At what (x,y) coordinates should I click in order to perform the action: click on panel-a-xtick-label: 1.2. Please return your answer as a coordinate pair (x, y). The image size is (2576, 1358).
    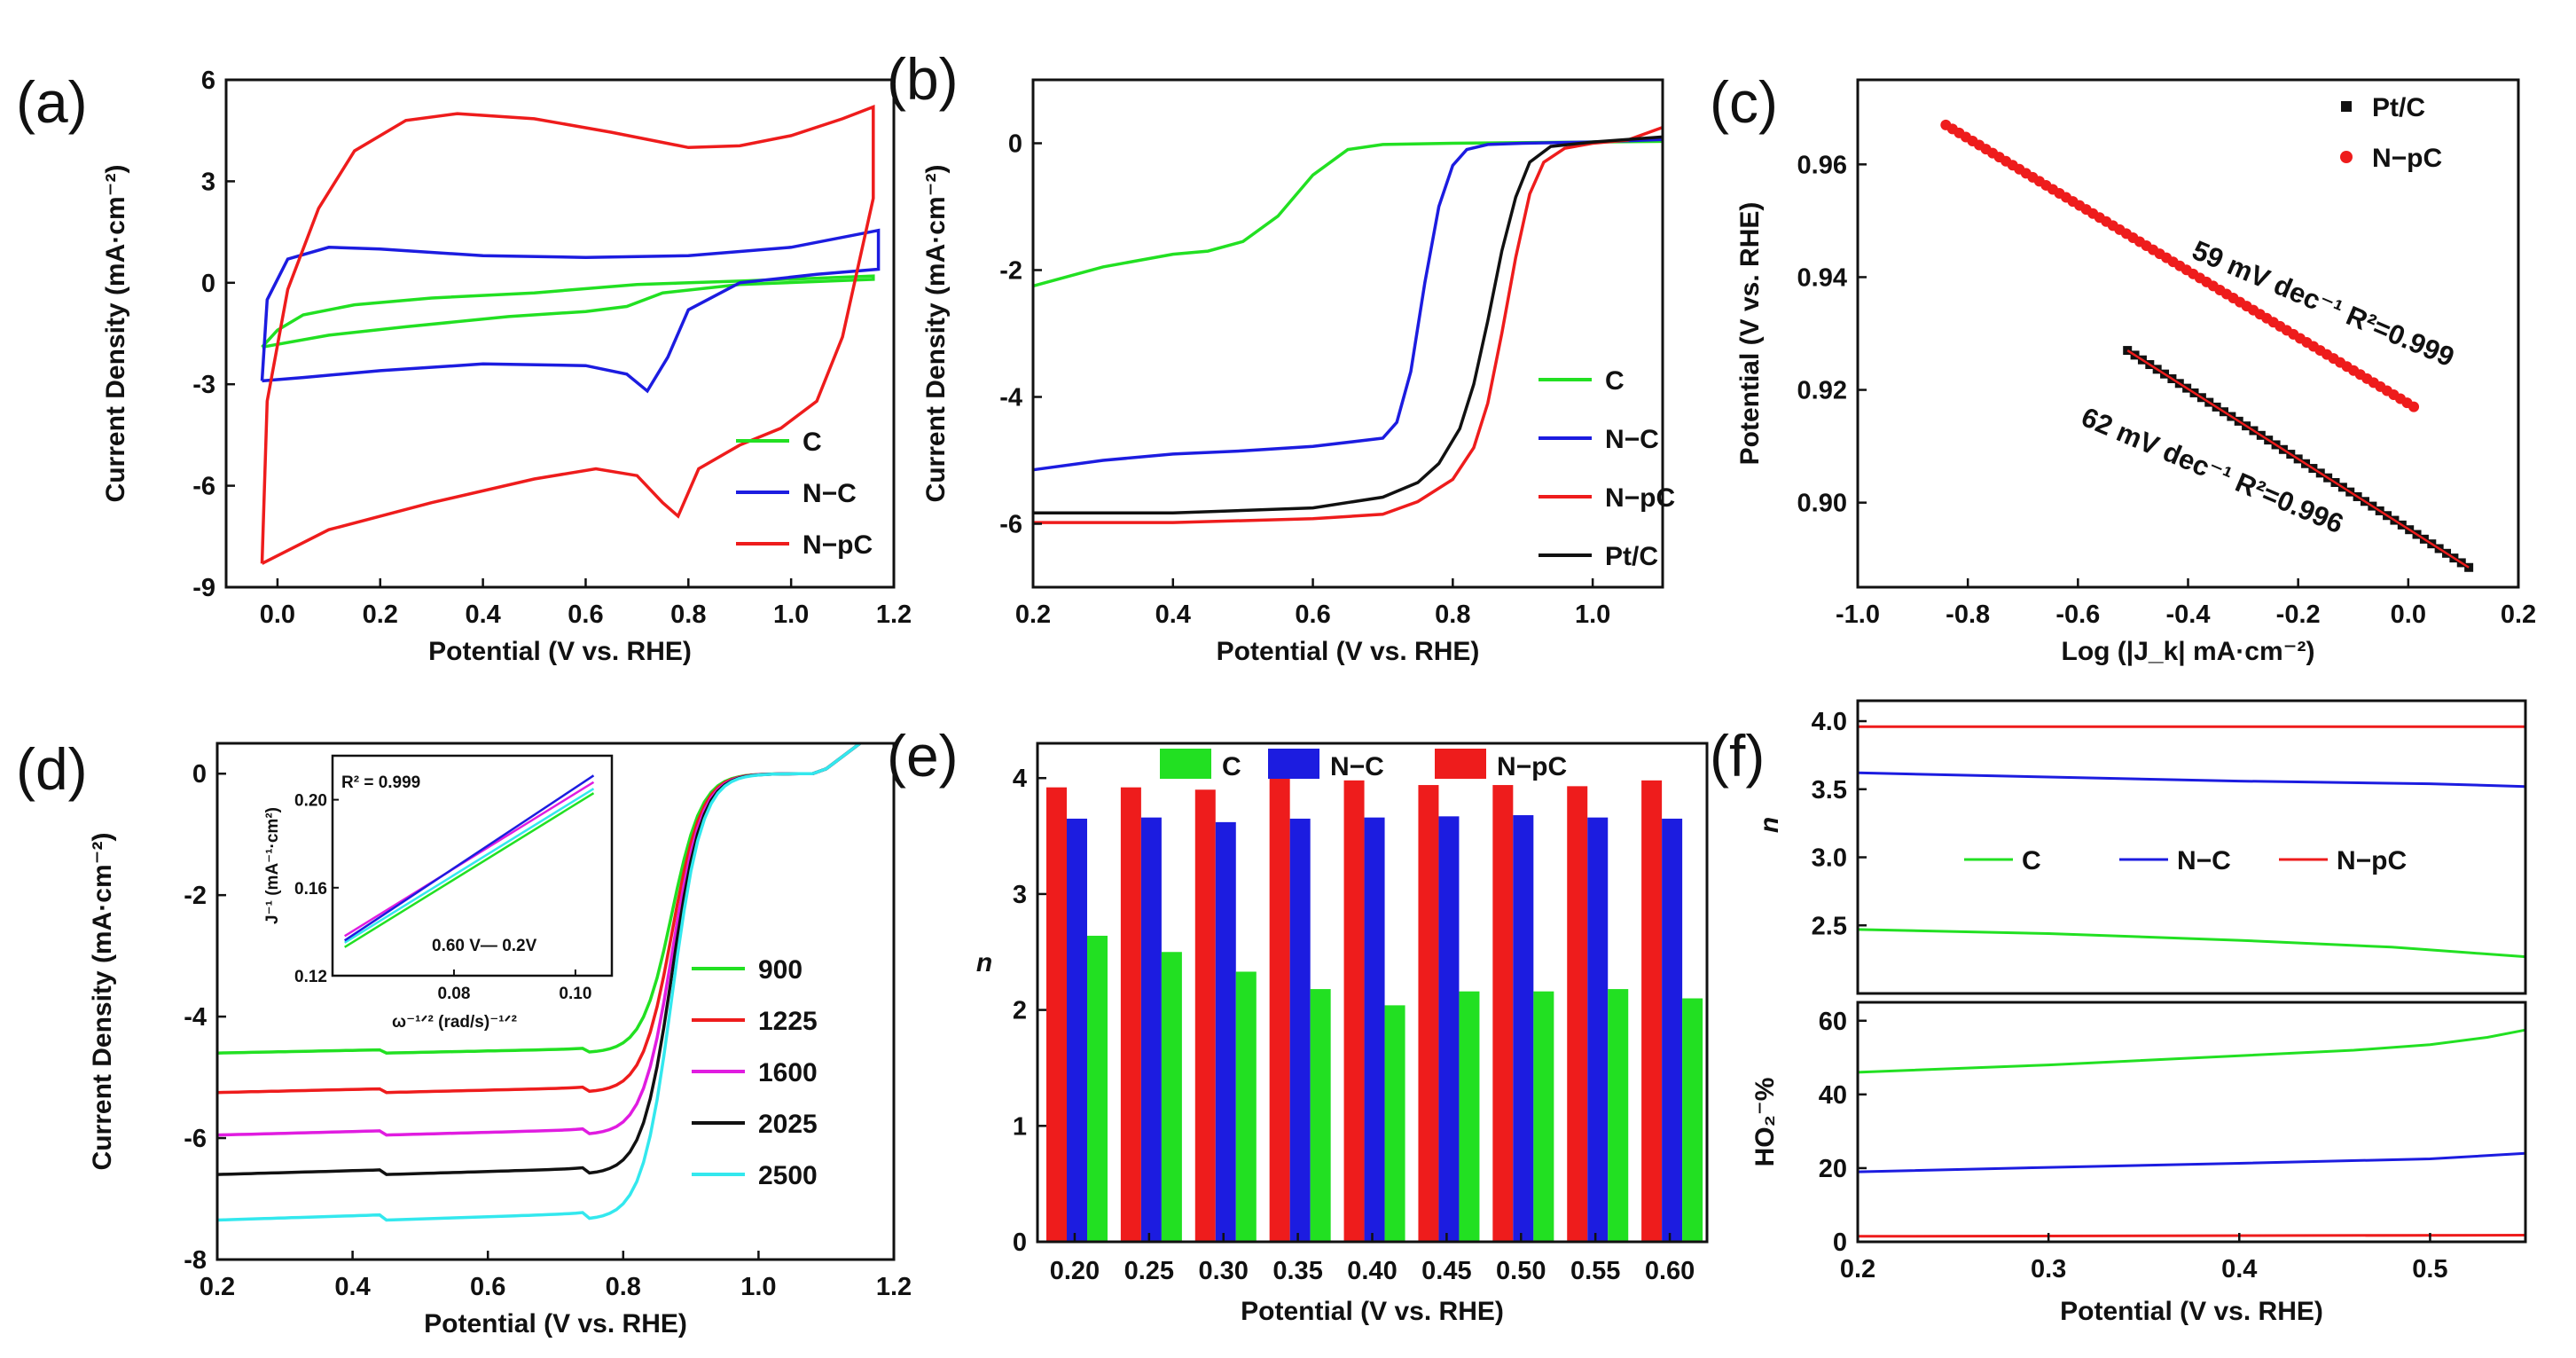
    Looking at the image, I should click on (894, 615).